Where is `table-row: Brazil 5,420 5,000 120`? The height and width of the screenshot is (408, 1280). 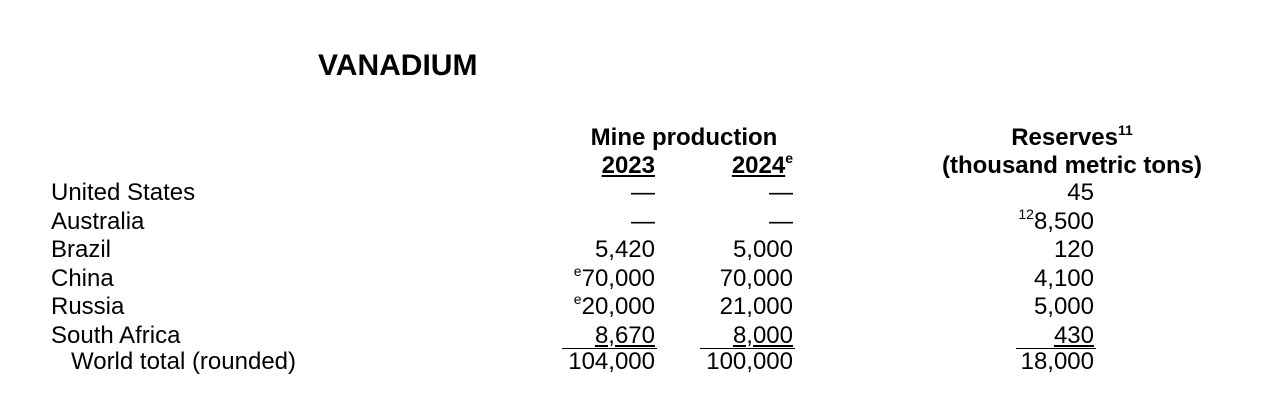
table-row: Brazil 5,420 5,000 120 is located at coordinates (640, 250).